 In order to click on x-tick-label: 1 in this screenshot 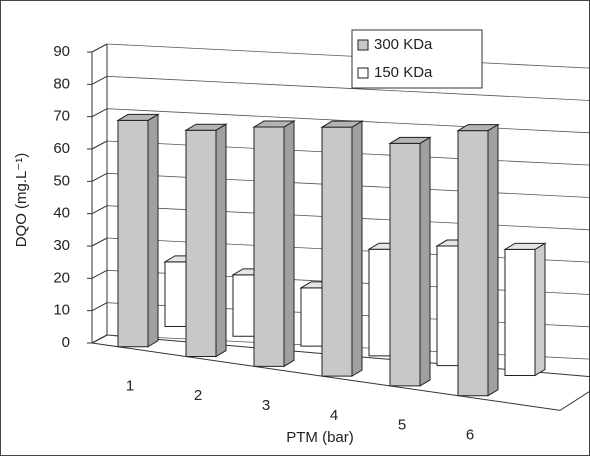, I will do `click(130, 385)`.